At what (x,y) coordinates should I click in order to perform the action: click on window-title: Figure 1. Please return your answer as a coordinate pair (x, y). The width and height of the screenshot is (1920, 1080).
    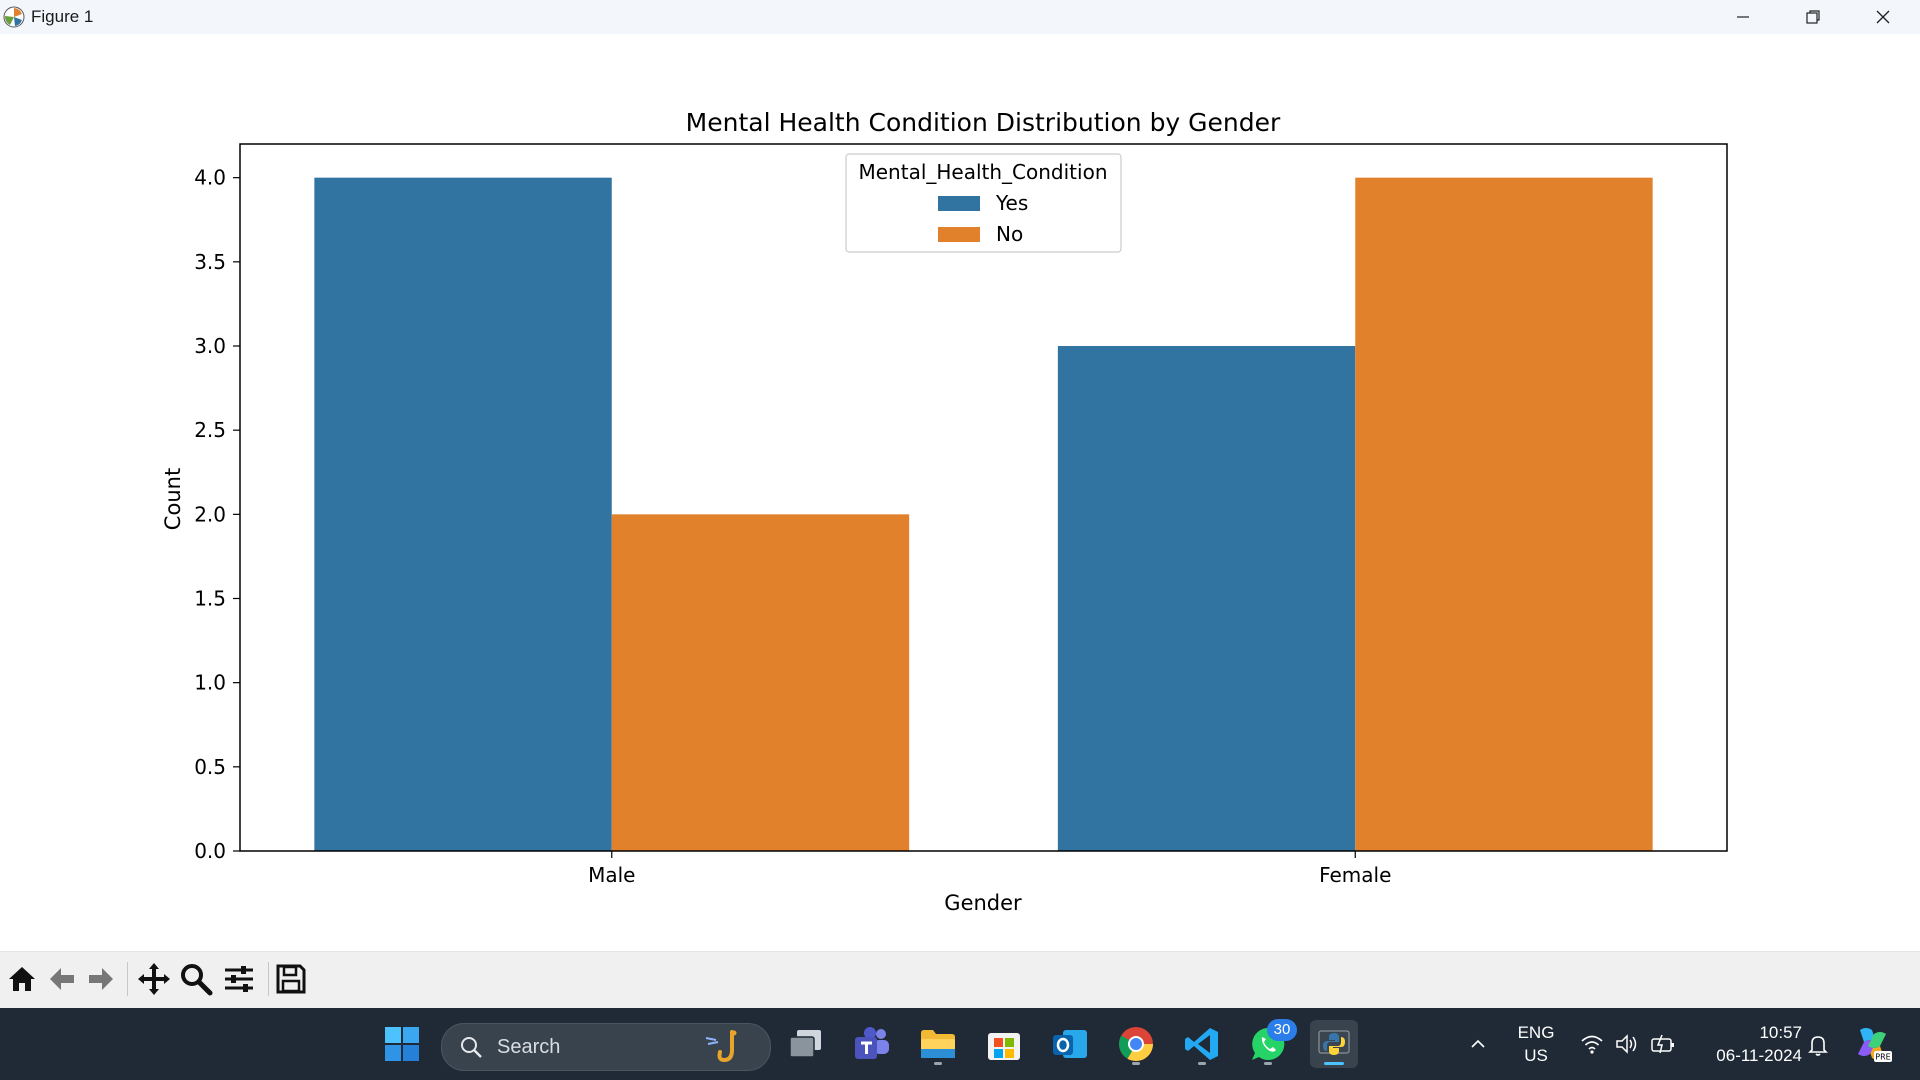
    Looking at the image, I should click on (62, 16).